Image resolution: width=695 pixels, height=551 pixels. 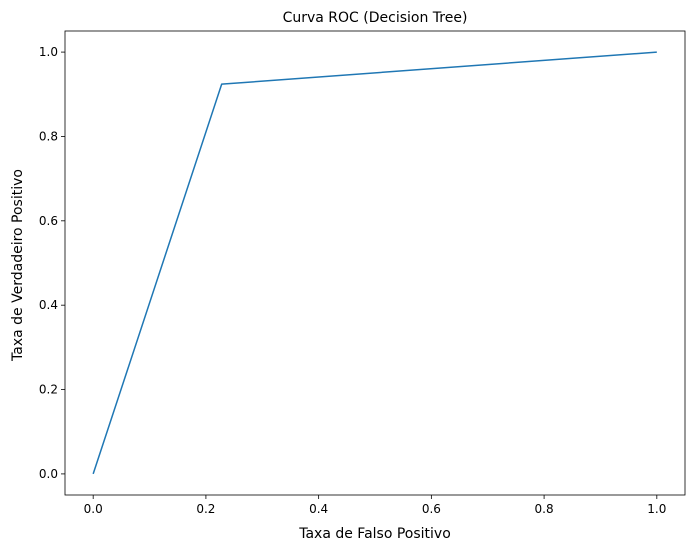 What do you see at coordinates (48, 52) in the screenshot?
I see `y-tick-label: 1.0` at bounding box center [48, 52].